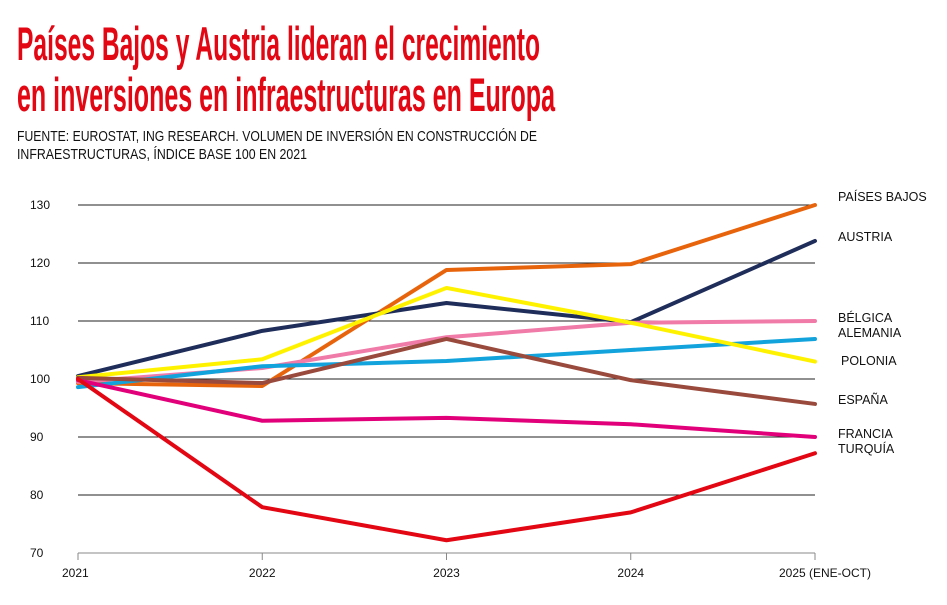  Describe the element at coordinates (446, 332) in the screenshot. I see `series-line-polonia` at that location.